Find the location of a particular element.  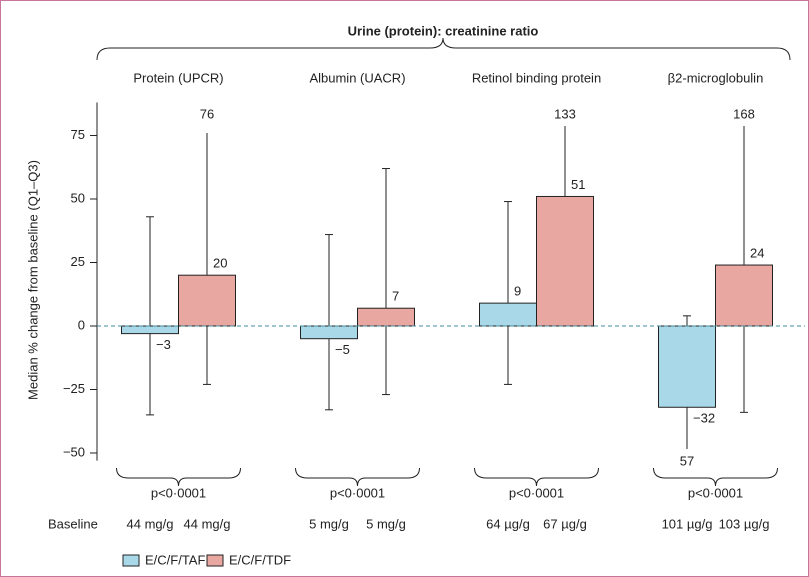

y-tick-label: 50 is located at coordinates (78, 197).